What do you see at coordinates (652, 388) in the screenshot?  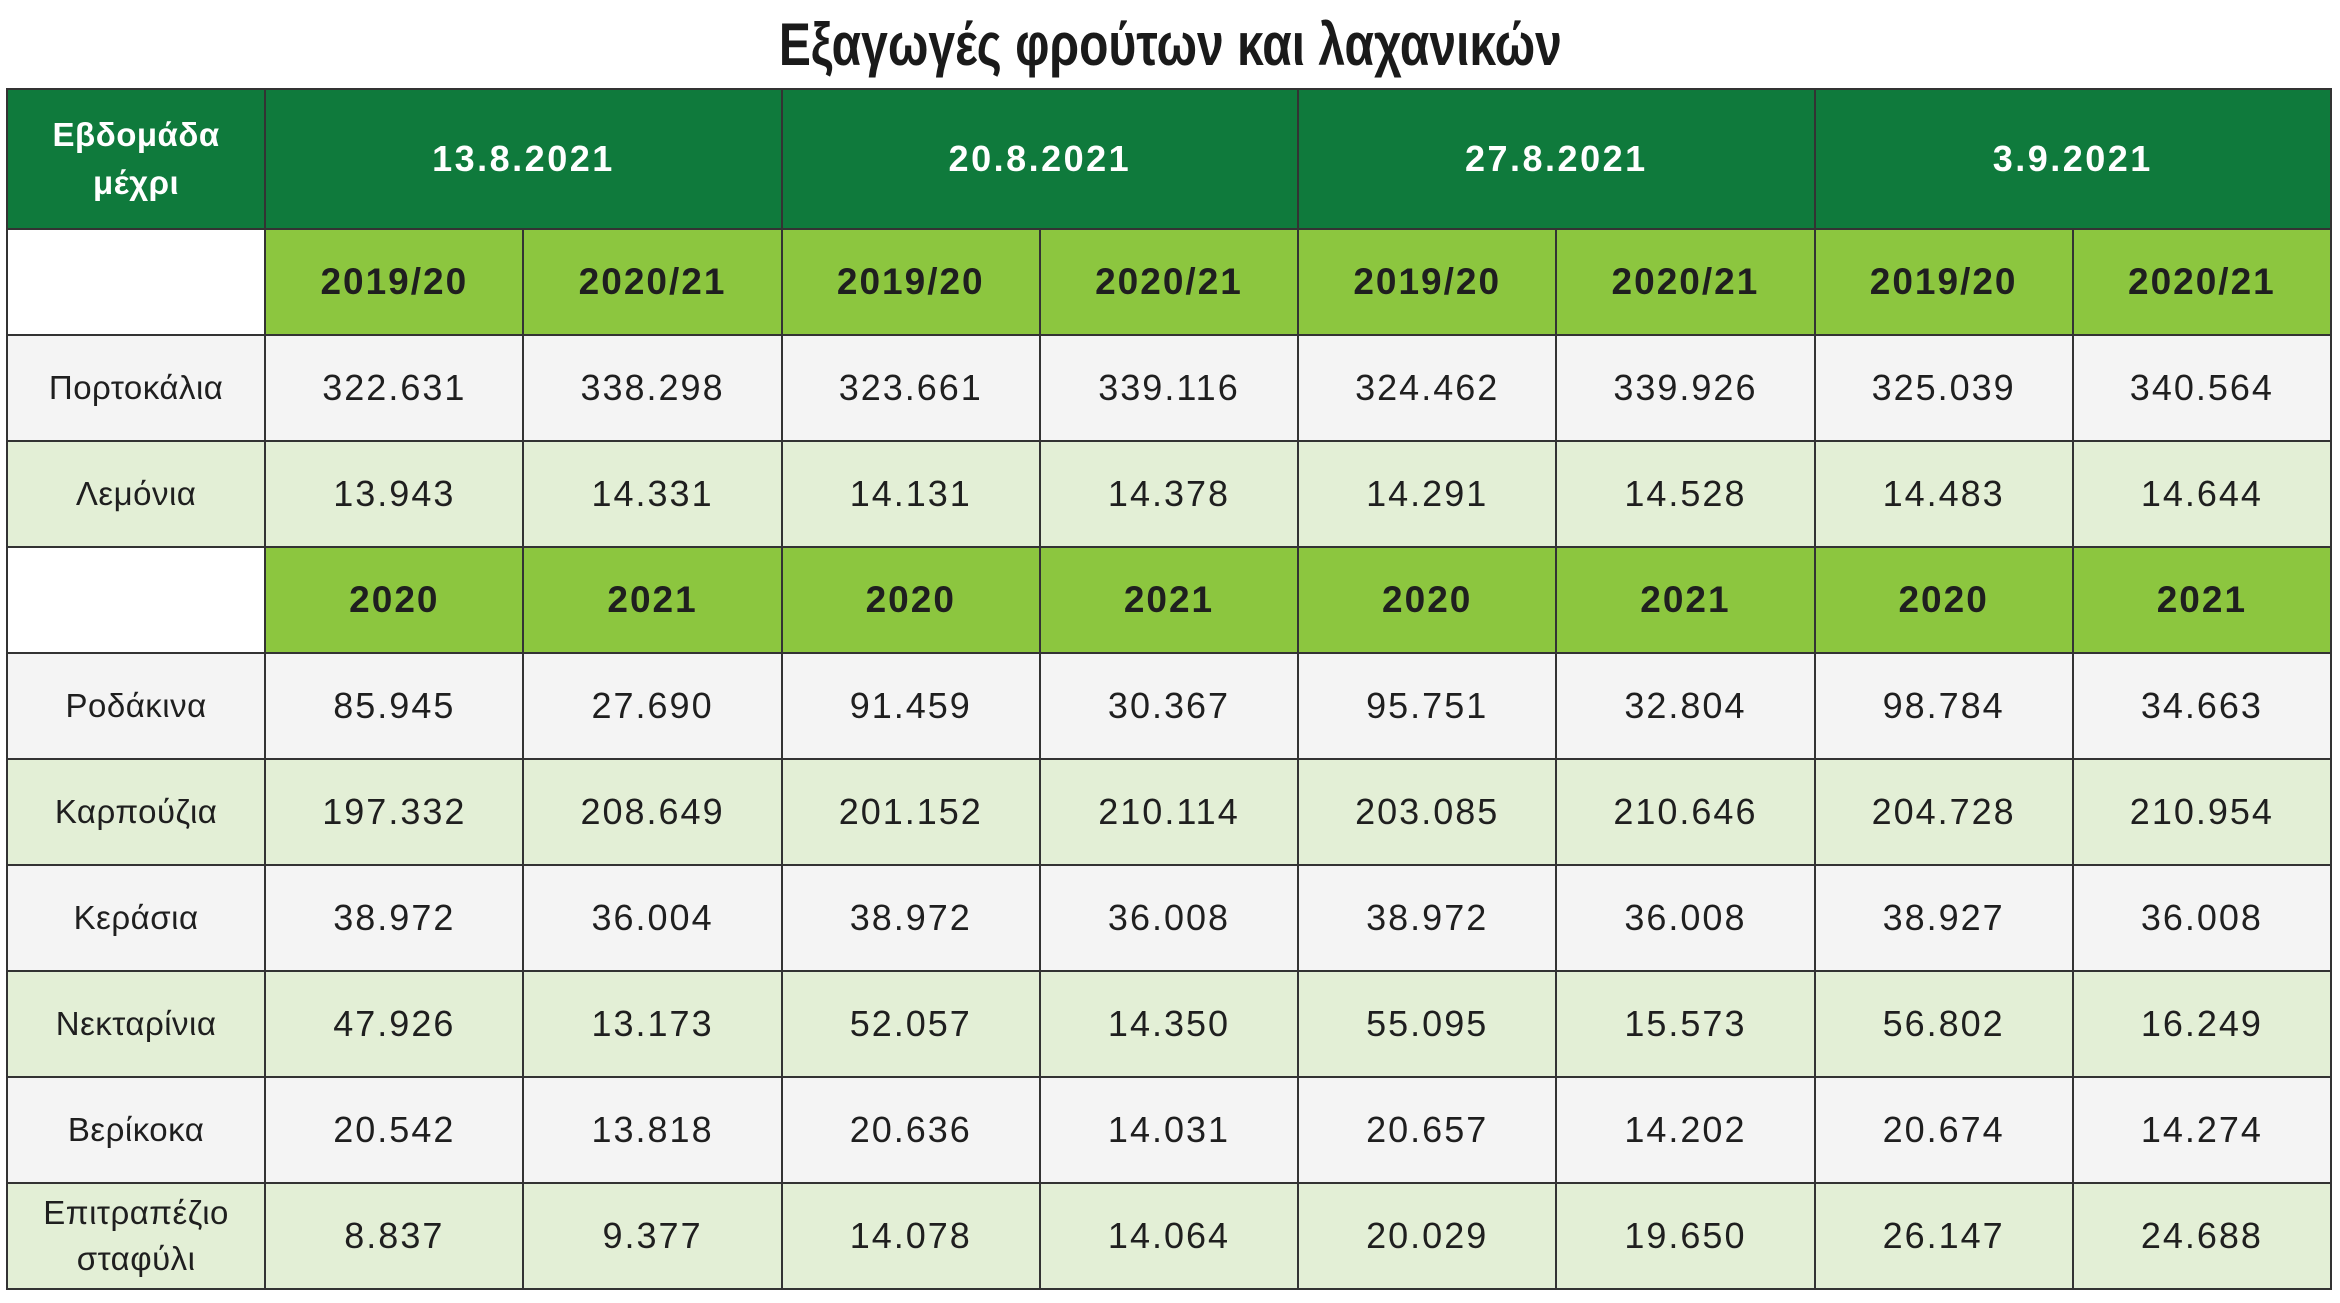 I see `value-cell: 338.298` at bounding box center [652, 388].